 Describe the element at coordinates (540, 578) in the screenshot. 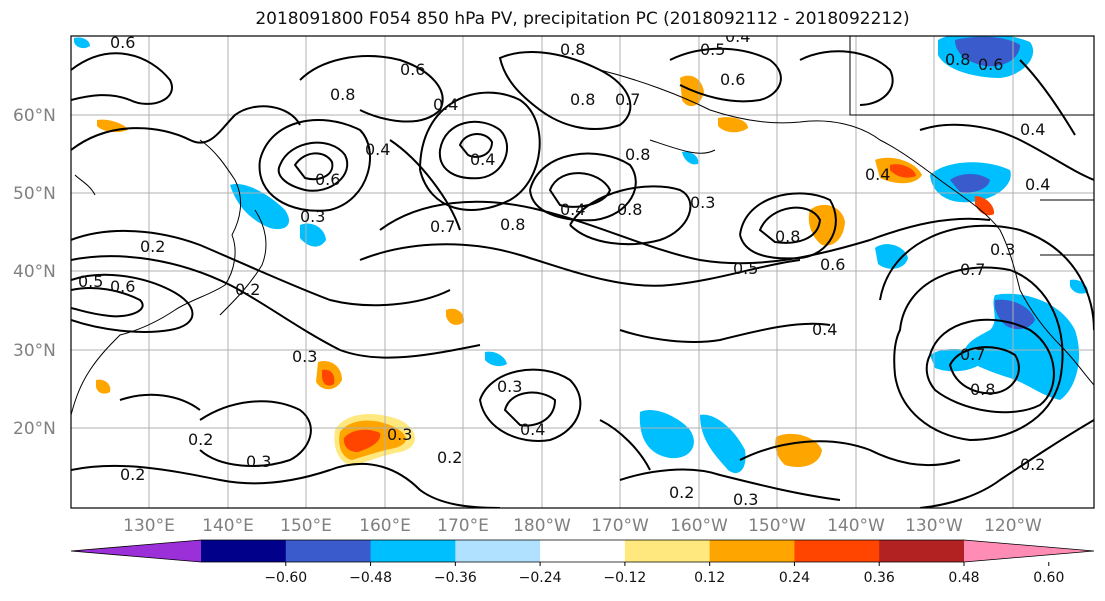

I see `colorbar-tick-label: −0.24` at that location.